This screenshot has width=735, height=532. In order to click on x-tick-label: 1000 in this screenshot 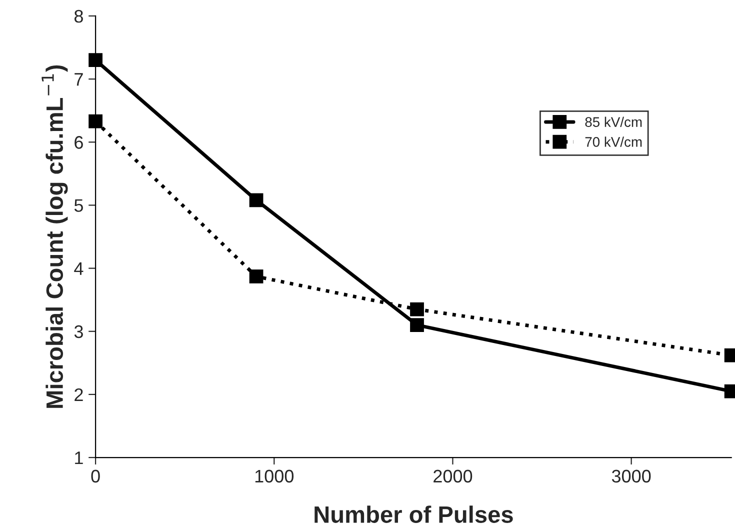, I will do `click(274, 476)`.